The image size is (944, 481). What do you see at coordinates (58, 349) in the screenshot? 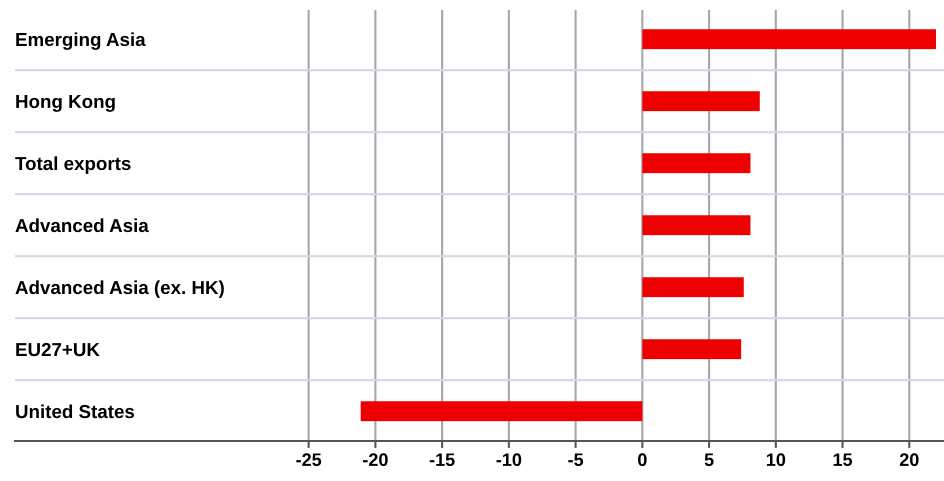
I see `y-tick-label: EU27+UK` at bounding box center [58, 349].